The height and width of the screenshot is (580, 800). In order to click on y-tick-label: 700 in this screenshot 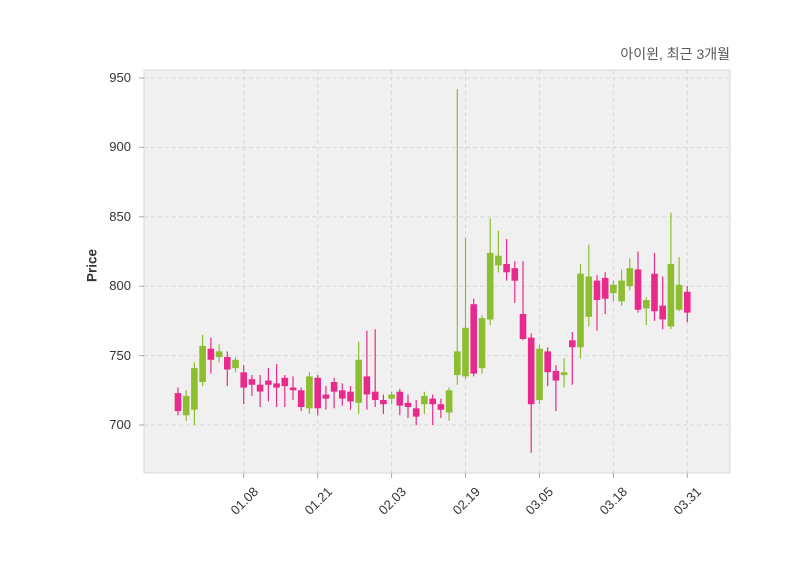, I will do `click(120, 424)`.